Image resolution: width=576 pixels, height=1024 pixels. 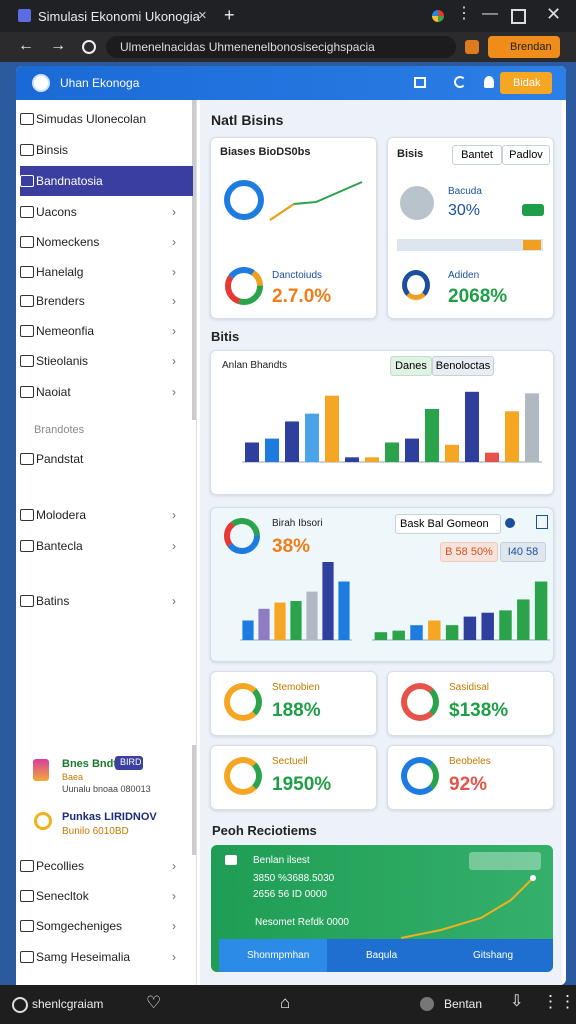 What do you see at coordinates (477, 155) in the screenshot?
I see `tab-button: Bantet` at bounding box center [477, 155].